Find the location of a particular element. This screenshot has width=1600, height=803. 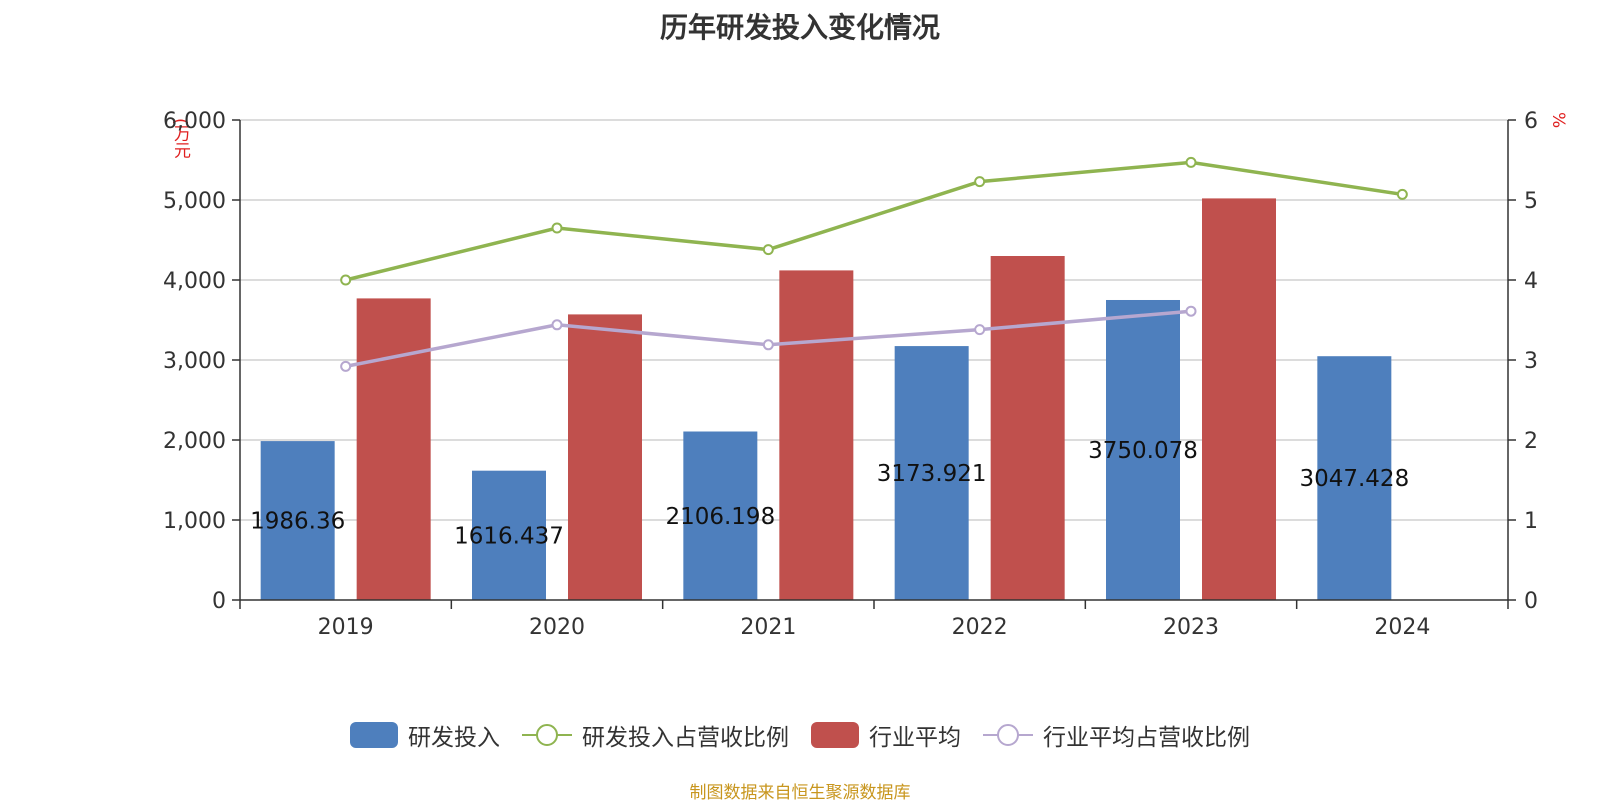

legend-swatch-industry is located at coordinates (835, 735).